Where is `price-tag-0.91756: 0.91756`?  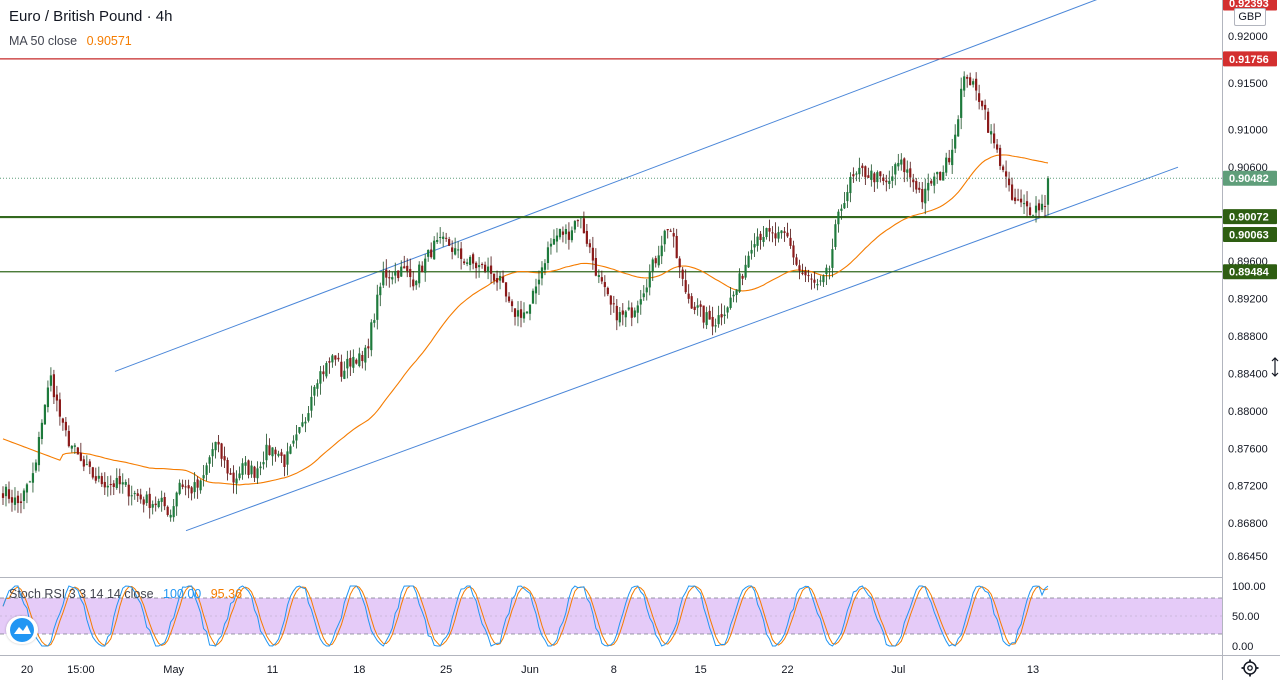 price-tag-0.91756: 0.91756 is located at coordinates (1249, 60).